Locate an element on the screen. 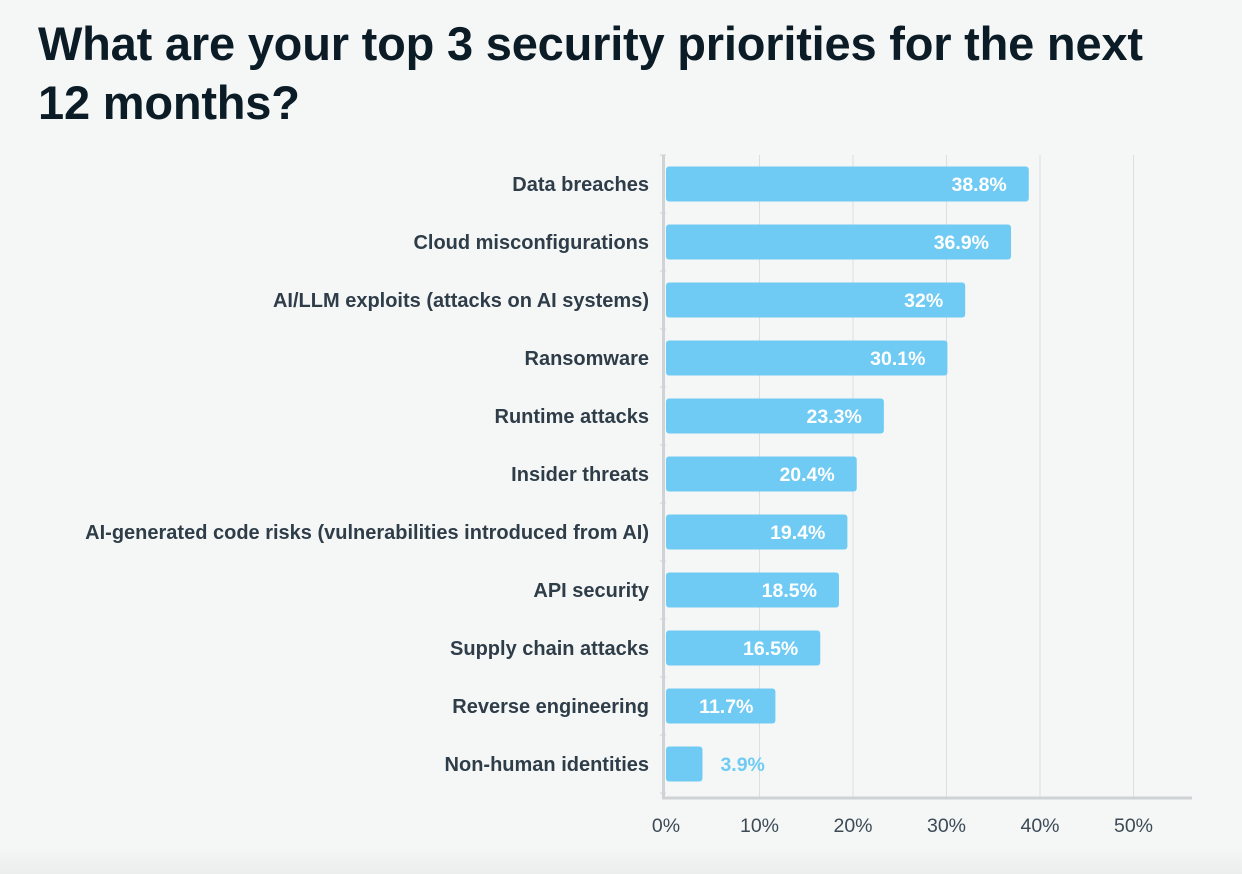 Image resolution: width=1242 pixels, height=874 pixels. x-tick-label: 40% is located at coordinates (1039, 826).